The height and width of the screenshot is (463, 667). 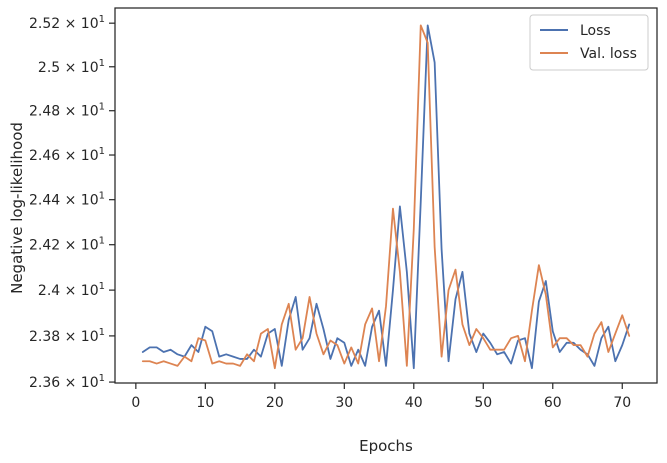 I want to click on x-tick-label: 70, so click(x=622, y=403).